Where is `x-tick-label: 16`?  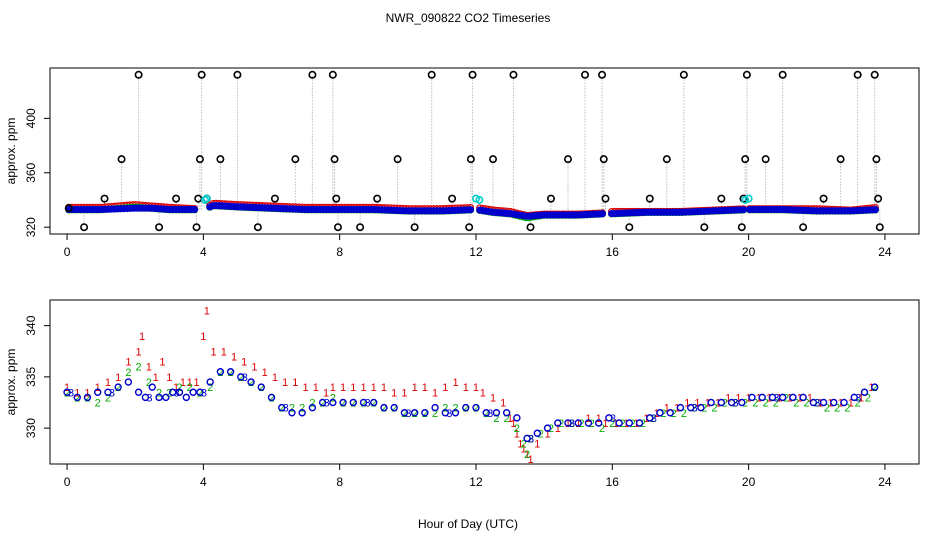
x-tick-label: 16 is located at coordinates (613, 482).